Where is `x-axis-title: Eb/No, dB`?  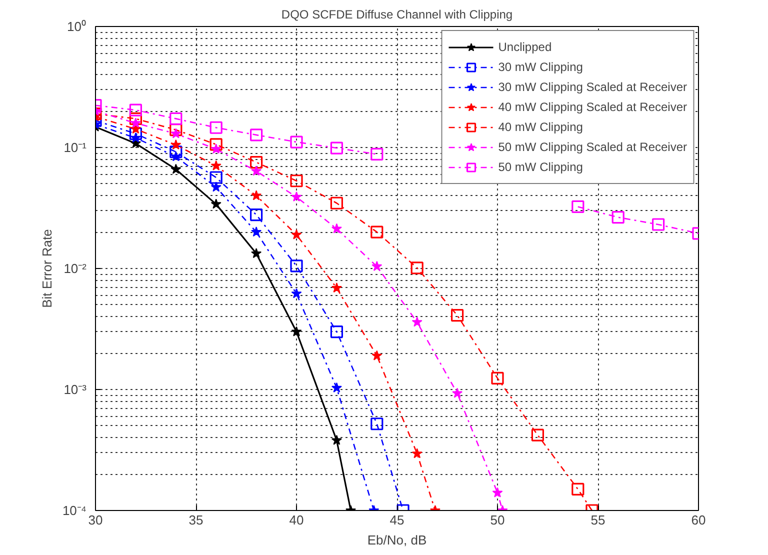 x-axis-title: Eb/No, dB is located at coordinates (397, 540).